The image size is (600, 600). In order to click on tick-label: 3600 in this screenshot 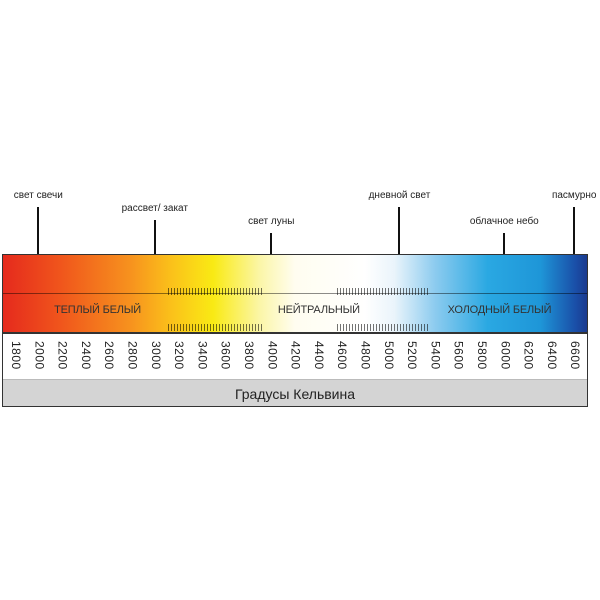, I will do `click(225, 355)`.